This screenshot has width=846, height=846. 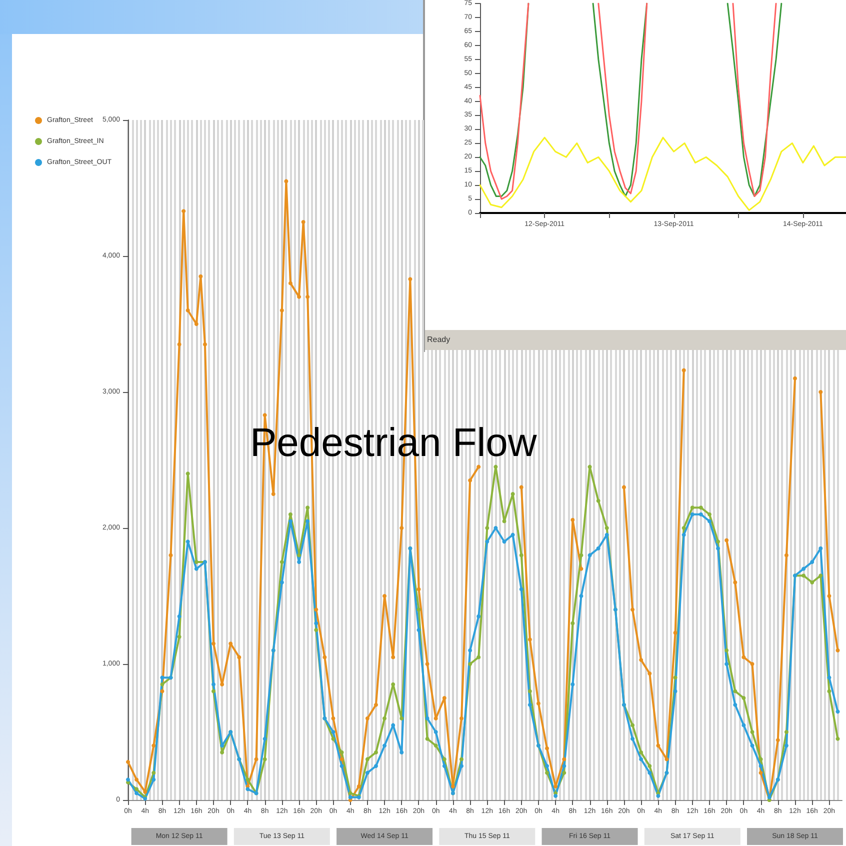 What do you see at coordinates (438, 339) in the screenshot?
I see `annotation: Ready` at bounding box center [438, 339].